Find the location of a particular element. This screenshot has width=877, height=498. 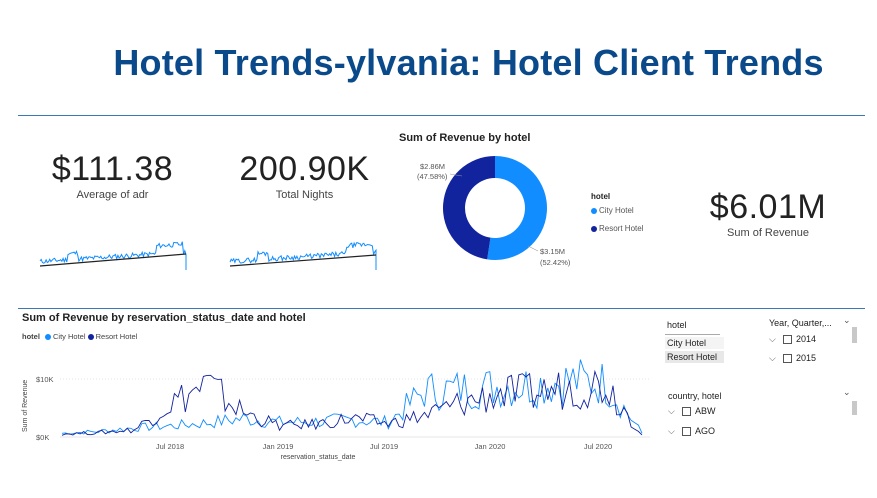

year-item-label: 2015 is located at coordinates (806, 358).